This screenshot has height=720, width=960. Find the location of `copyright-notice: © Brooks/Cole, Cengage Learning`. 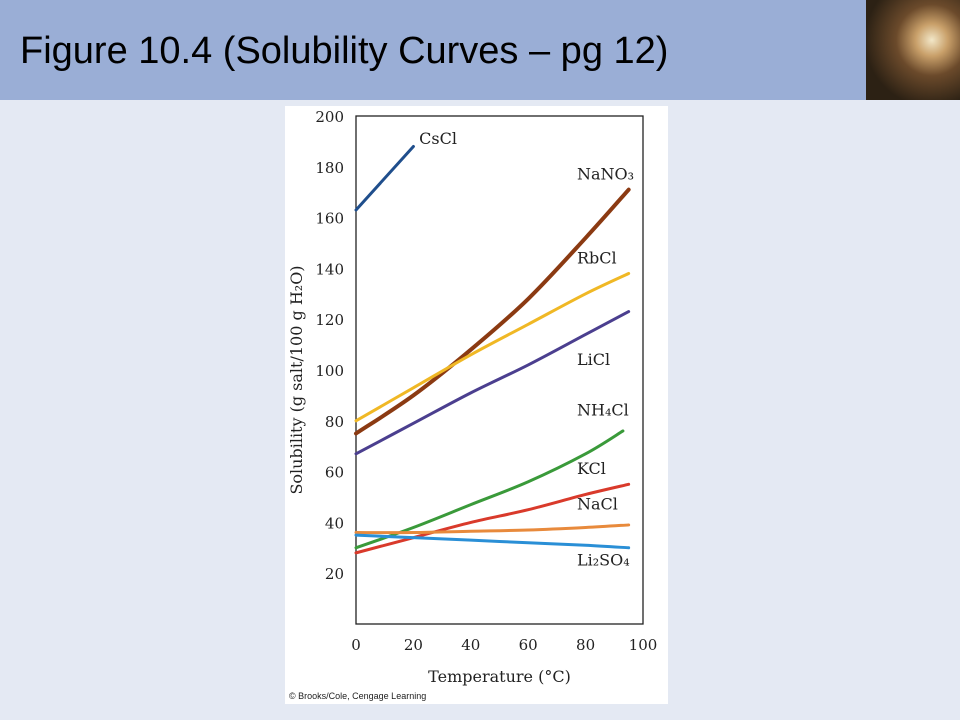

copyright-notice: © Brooks/Cole, Cengage Learning is located at coordinates (358, 696).